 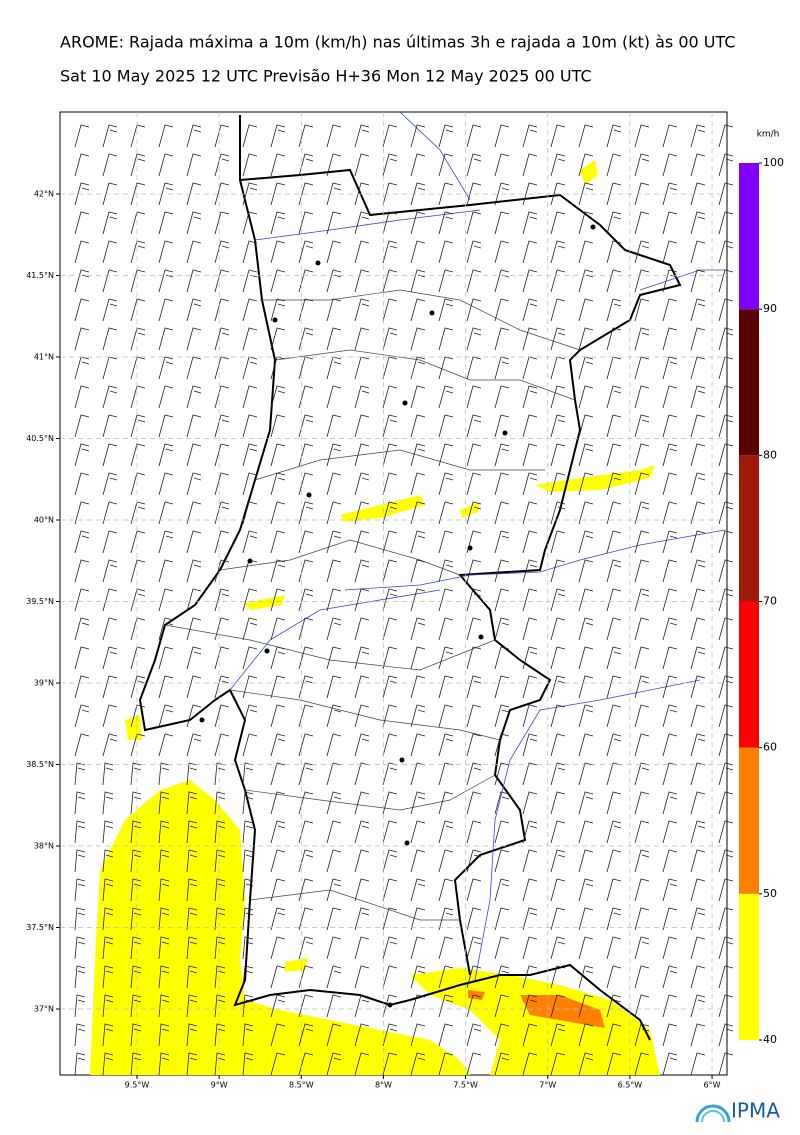 What do you see at coordinates (755, 1111) in the screenshot?
I see `logo-text: IPMA` at bounding box center [755, 1111].